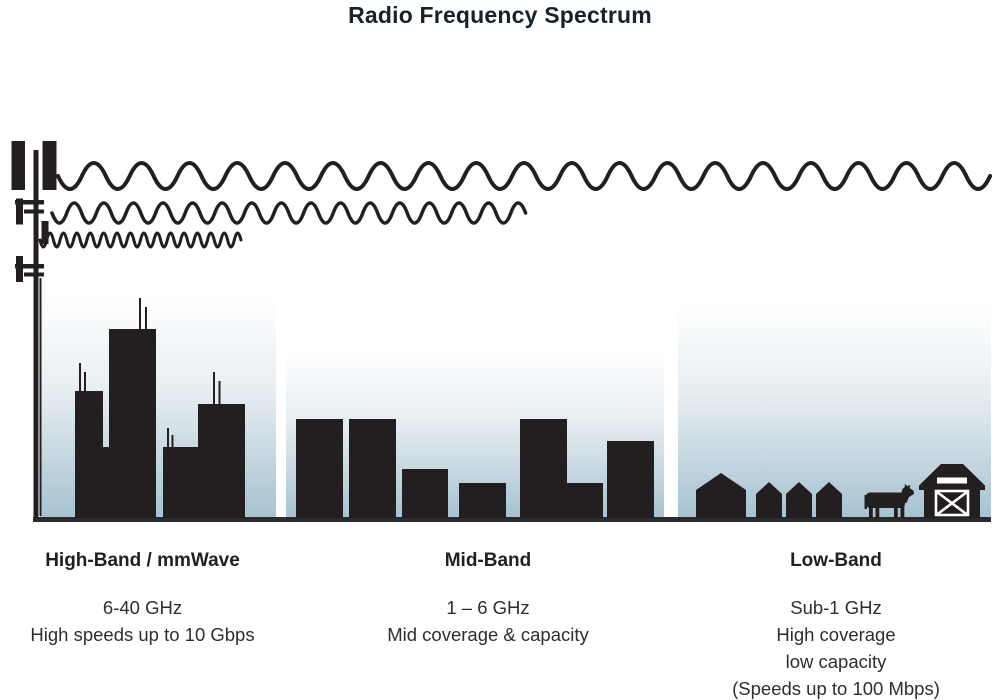 The height and width of the screenshot is (700, 1000). Describe the element at coordinates (142, 607) in the screenshot. I see `high-band-frequency: 6-40 GHz` at that location.